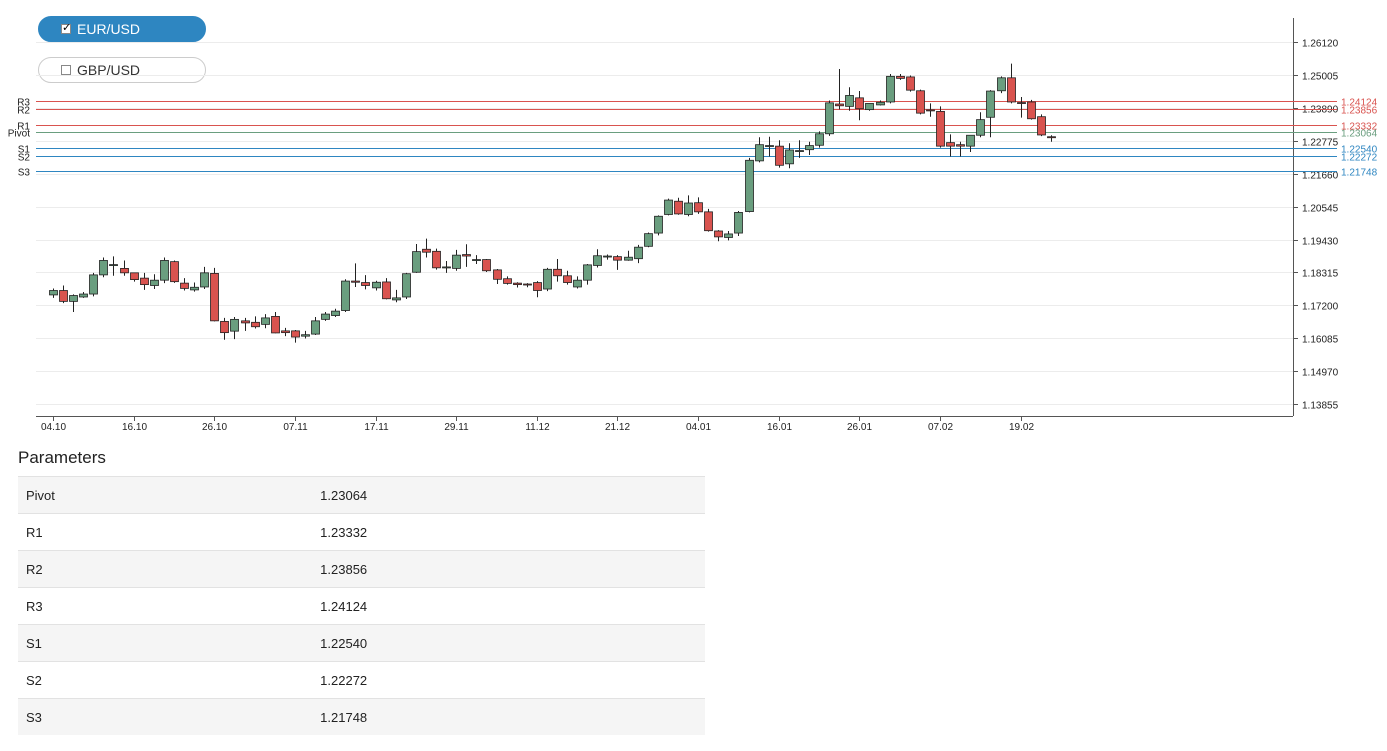 Image resolution: width=1387 pixels, height=751 pixels. Describe the element at coordinates (122, 70) in the screenshot. I see `pair-toggle-gbpusd: GBP/USD` at that location.